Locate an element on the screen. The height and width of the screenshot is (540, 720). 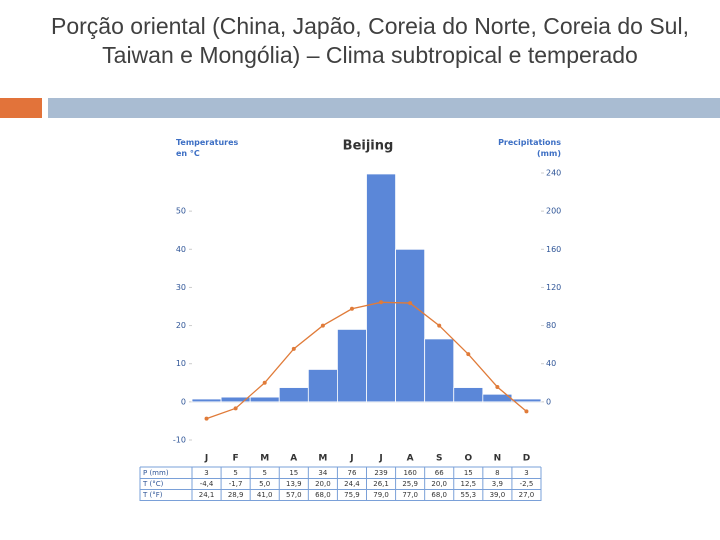
table-cell: 34 is located at coordinates (322, 473).